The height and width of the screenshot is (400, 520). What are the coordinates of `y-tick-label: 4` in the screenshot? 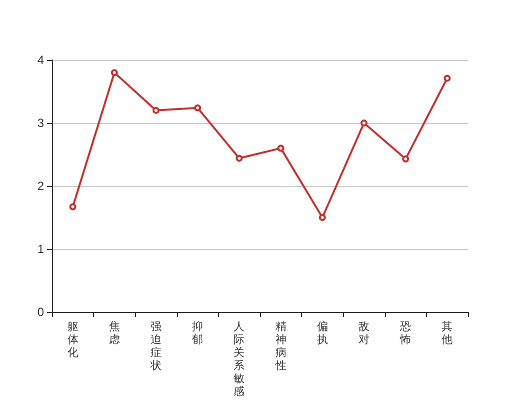 It's located at (40, 60).